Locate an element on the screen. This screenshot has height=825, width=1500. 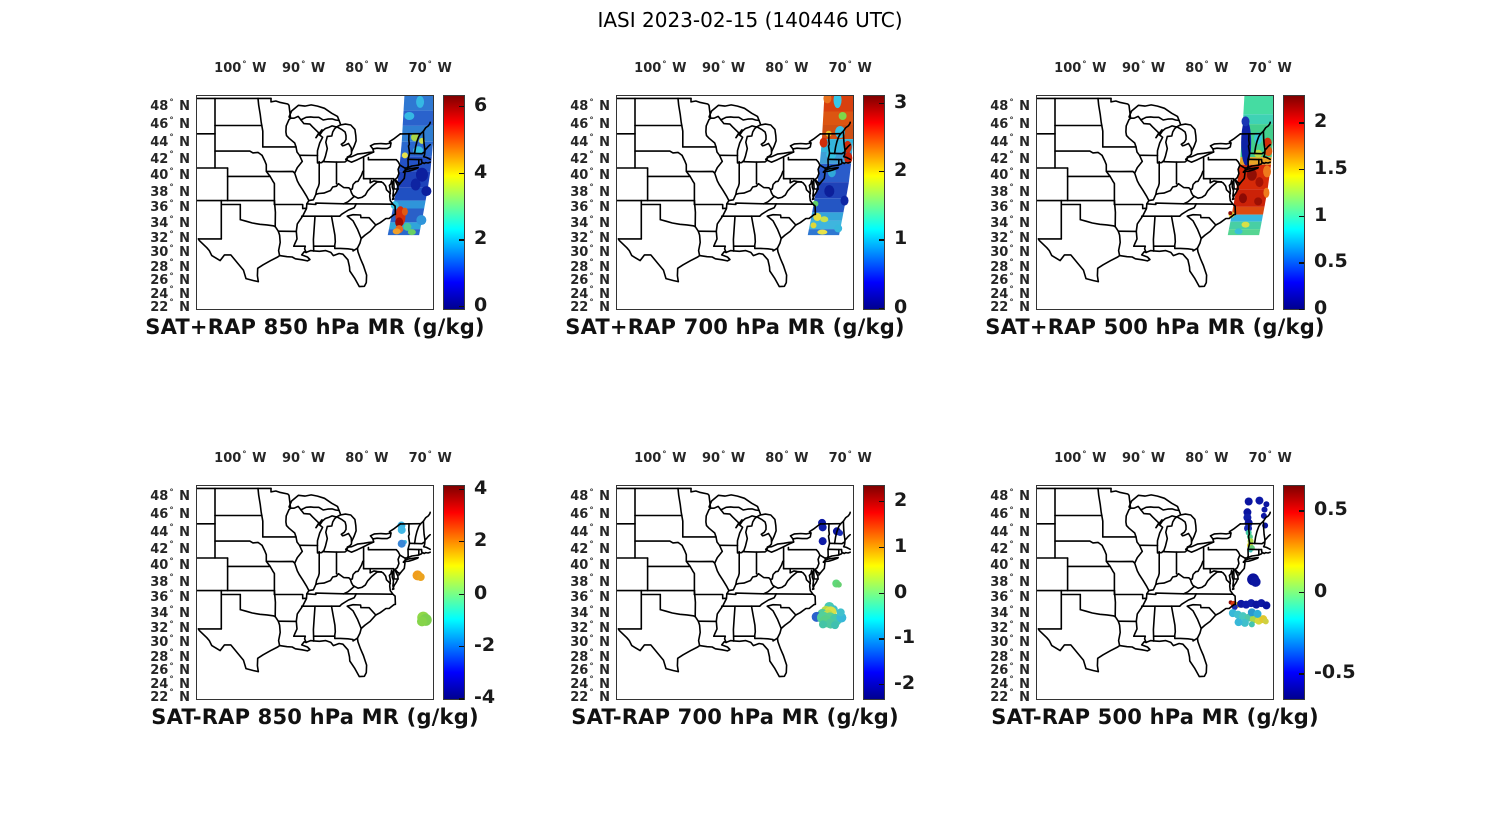
lat-tick-label: 40° N is located at coordinates (590, 565).